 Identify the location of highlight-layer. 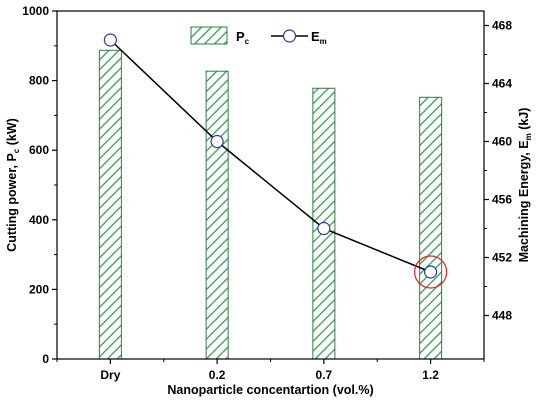
(431, 272).